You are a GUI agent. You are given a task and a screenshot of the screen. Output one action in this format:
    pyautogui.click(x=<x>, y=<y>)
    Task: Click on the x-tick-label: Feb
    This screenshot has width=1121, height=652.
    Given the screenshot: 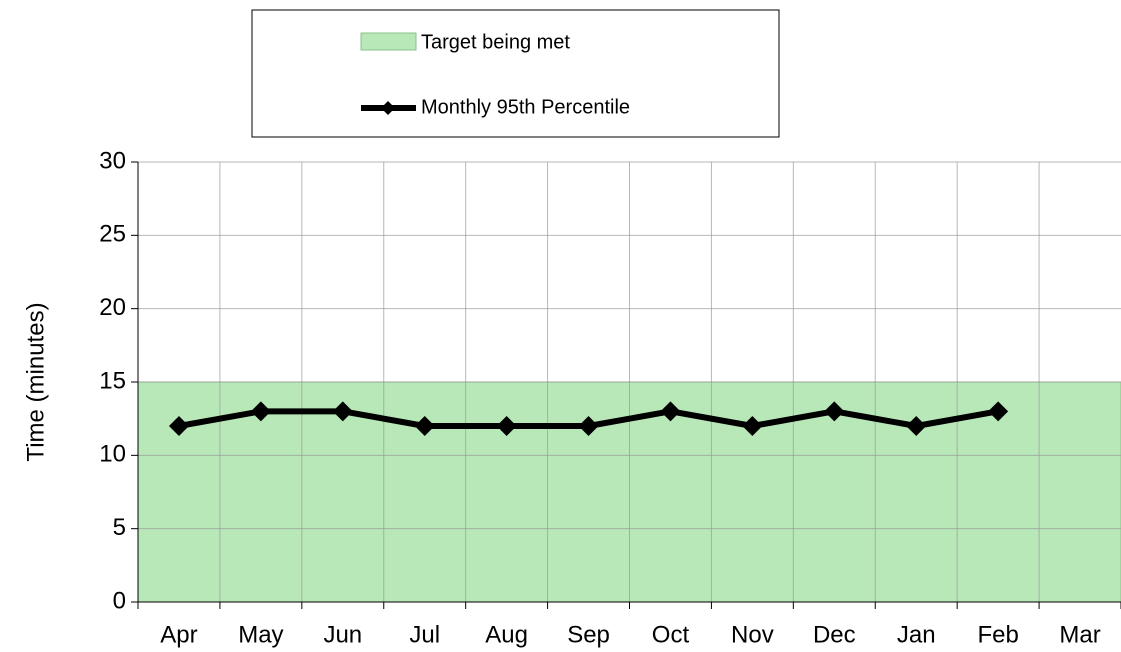 What is the action you would take?
    pyautogui.click(x=997, y=634)
    